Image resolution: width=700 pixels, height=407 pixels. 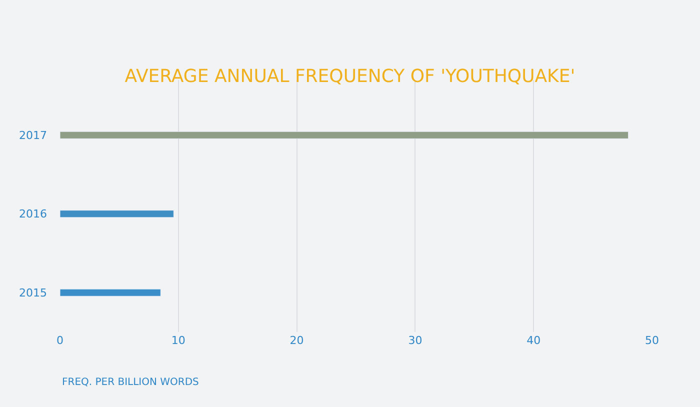 I want to click on y-tick-label: 2016, so click(x=33, y=214).